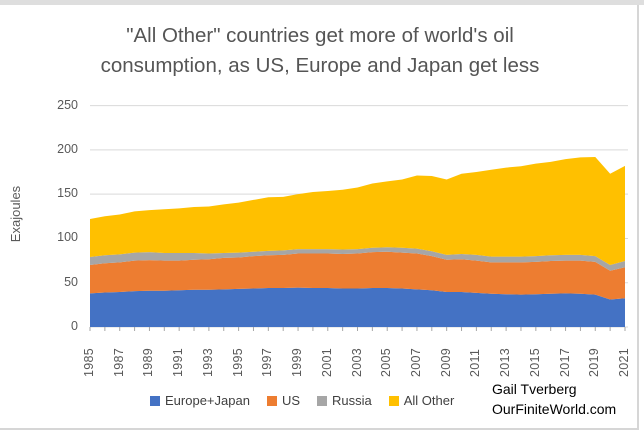 This screenshot has width=644, height=432. What do you see at coordinates (356, 362) in the screenshot?
I see `x-axis-tick-label: 2003` at bounding box center [356, 362].